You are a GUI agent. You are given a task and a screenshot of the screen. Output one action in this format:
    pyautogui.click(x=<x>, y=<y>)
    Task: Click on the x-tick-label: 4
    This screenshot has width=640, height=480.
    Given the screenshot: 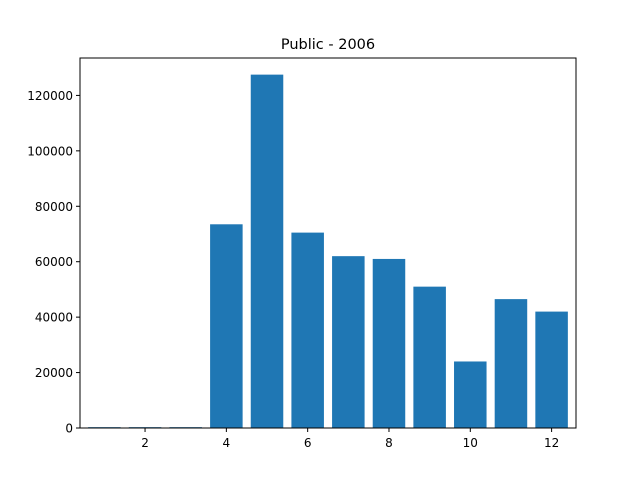 What is the action you would take?
    pyautogui.click(x=227, y=443)
    